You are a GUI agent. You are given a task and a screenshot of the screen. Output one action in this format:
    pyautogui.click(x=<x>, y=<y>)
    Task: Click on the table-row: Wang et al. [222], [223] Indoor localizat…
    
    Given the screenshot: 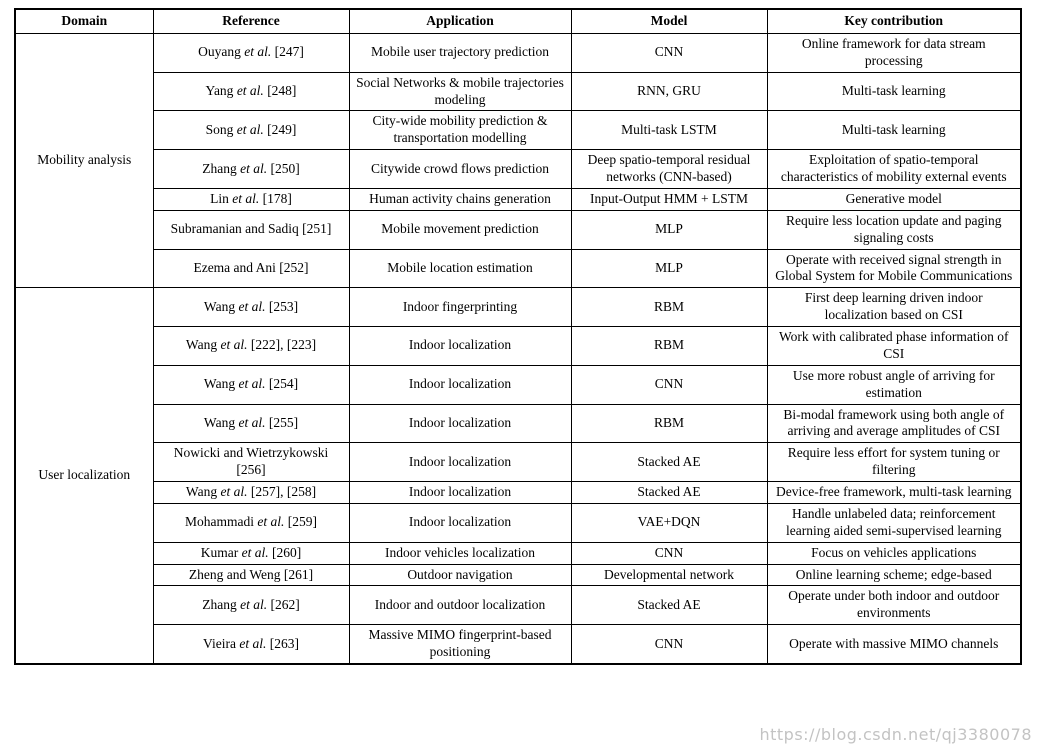 What is the action you would take?
    pyautogui.click(x=518, y=346)
    